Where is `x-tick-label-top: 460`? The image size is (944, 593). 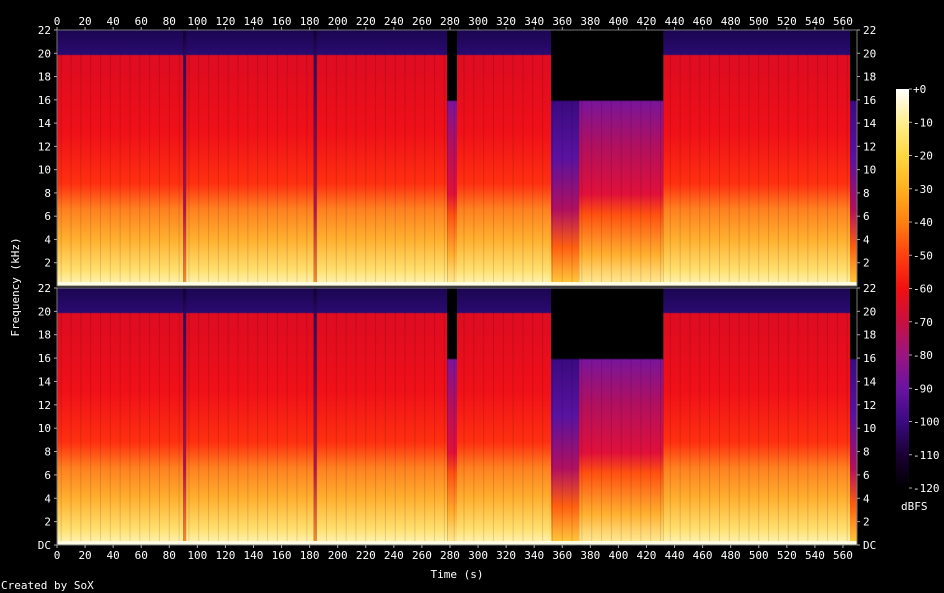 x-tick-label-top: 460 is located at coordinates (703, 21).